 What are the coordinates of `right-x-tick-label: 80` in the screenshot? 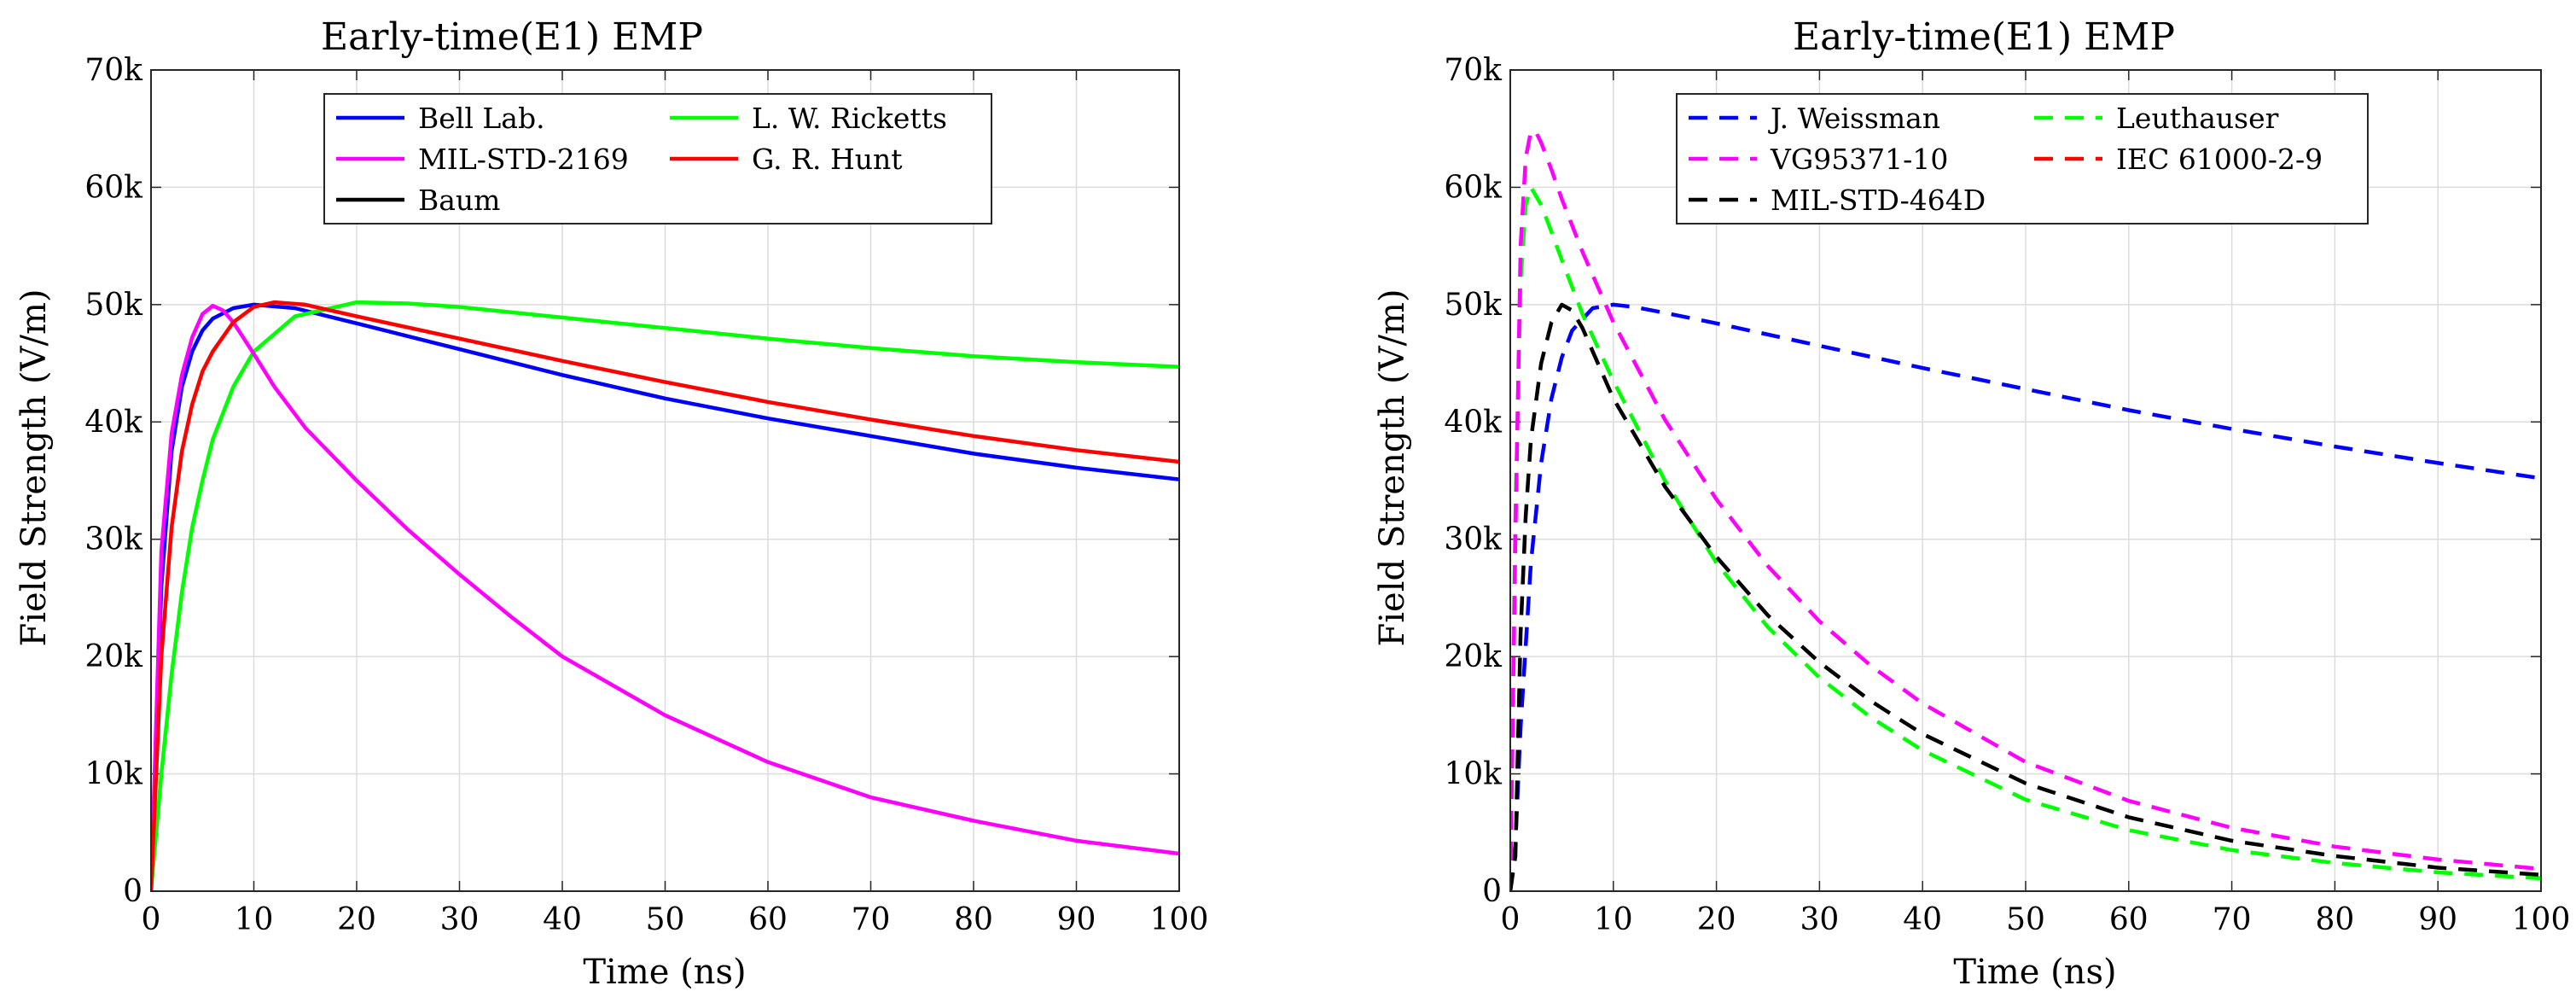 It's located at (2334, 919).